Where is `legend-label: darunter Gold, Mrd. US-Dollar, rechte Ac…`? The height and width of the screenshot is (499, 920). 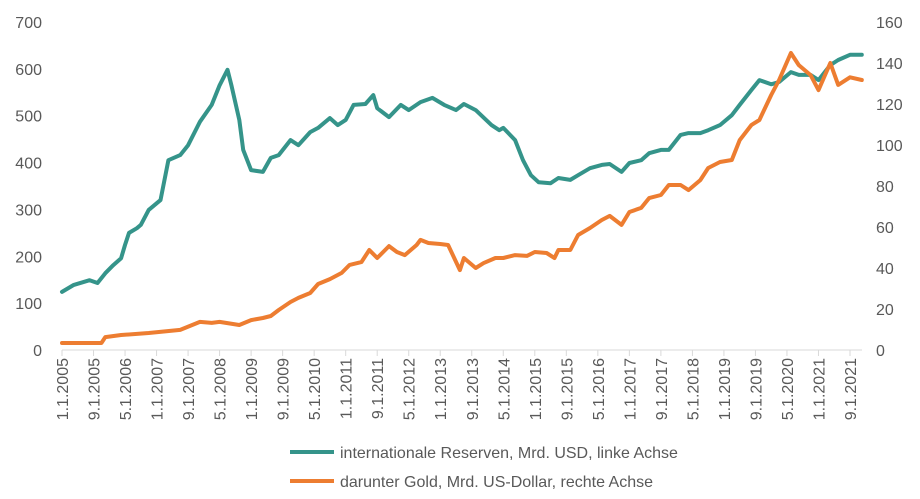 legend-label: darunter Gold, Mrd. US-Dollar, rechte Ac… is located at coordinates (496, 482).